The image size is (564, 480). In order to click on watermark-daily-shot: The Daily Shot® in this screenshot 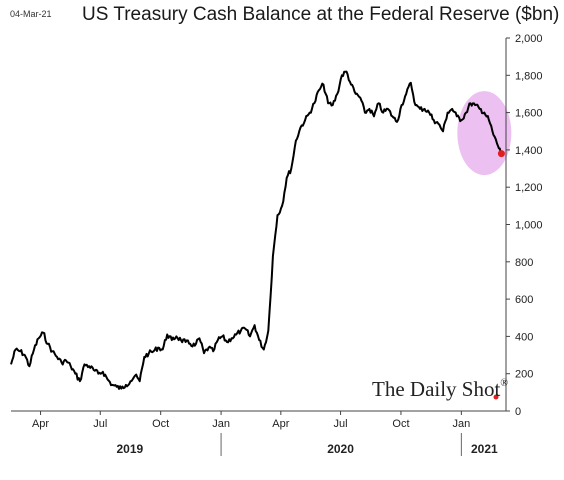, I will do `click(440, 389)`.